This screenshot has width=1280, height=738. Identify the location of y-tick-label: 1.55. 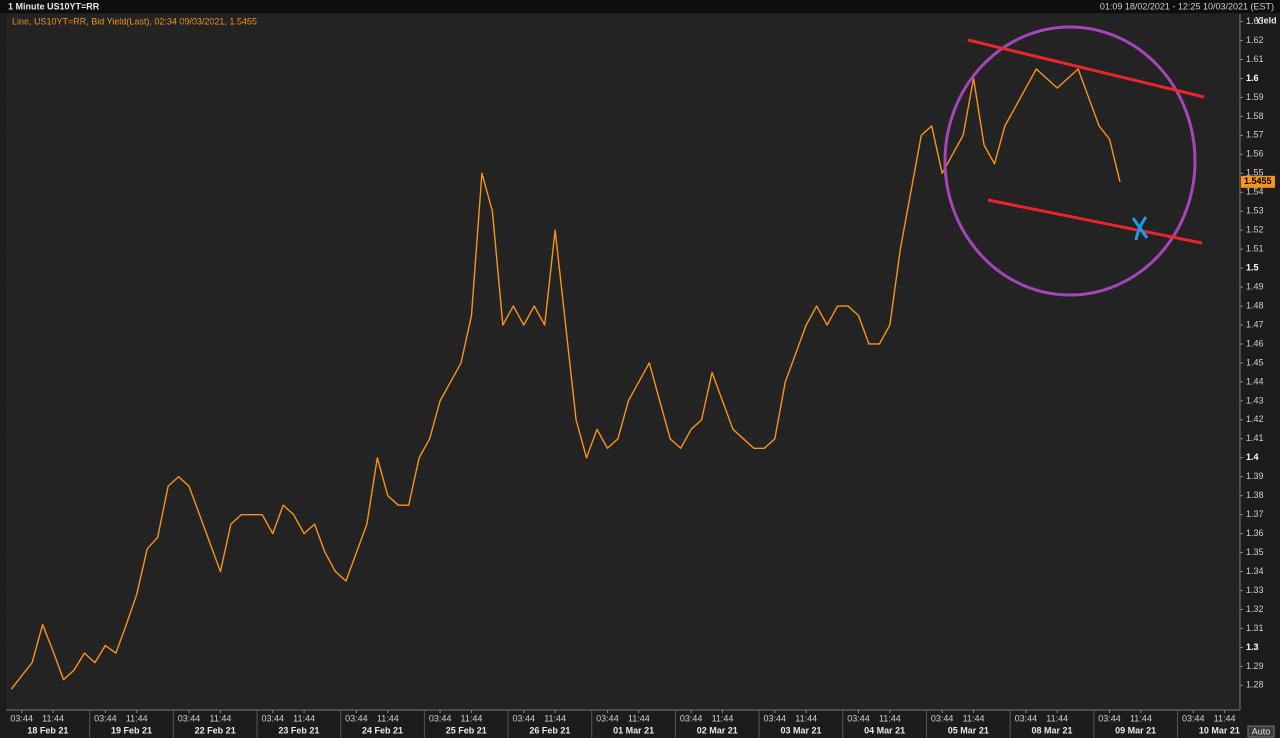
(1255, 173).